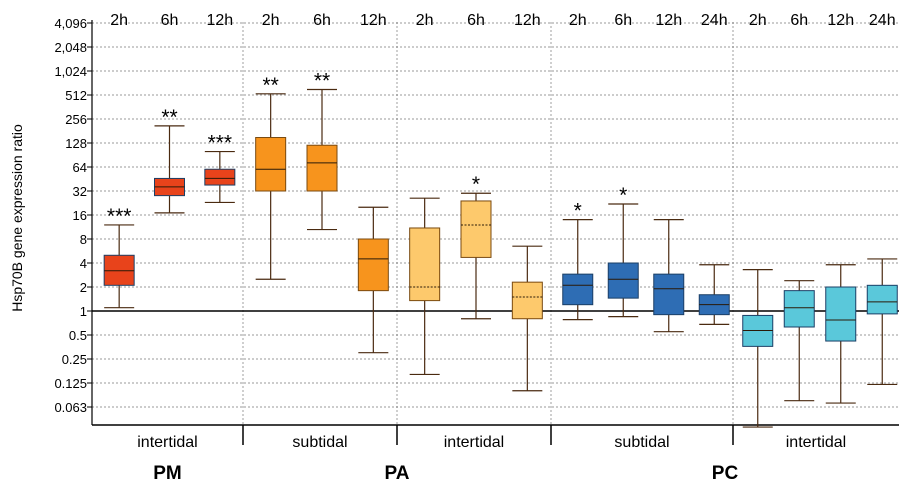 The height and width of the screenshot is (486, 899). What do you see at coordinates (83, 263) in the screenshot?
I see `y-tick-label: 4` at bounding box center [83, 263].